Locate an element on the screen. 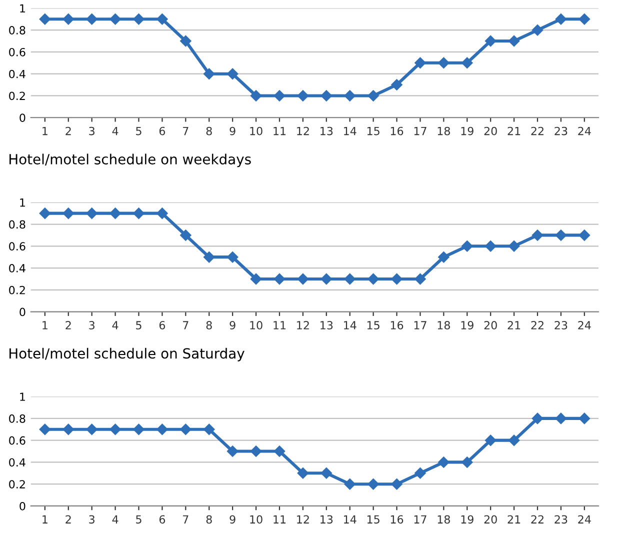 The image size is (617, 547). x-tick-label: 12 is located at coordinates (303, 519).